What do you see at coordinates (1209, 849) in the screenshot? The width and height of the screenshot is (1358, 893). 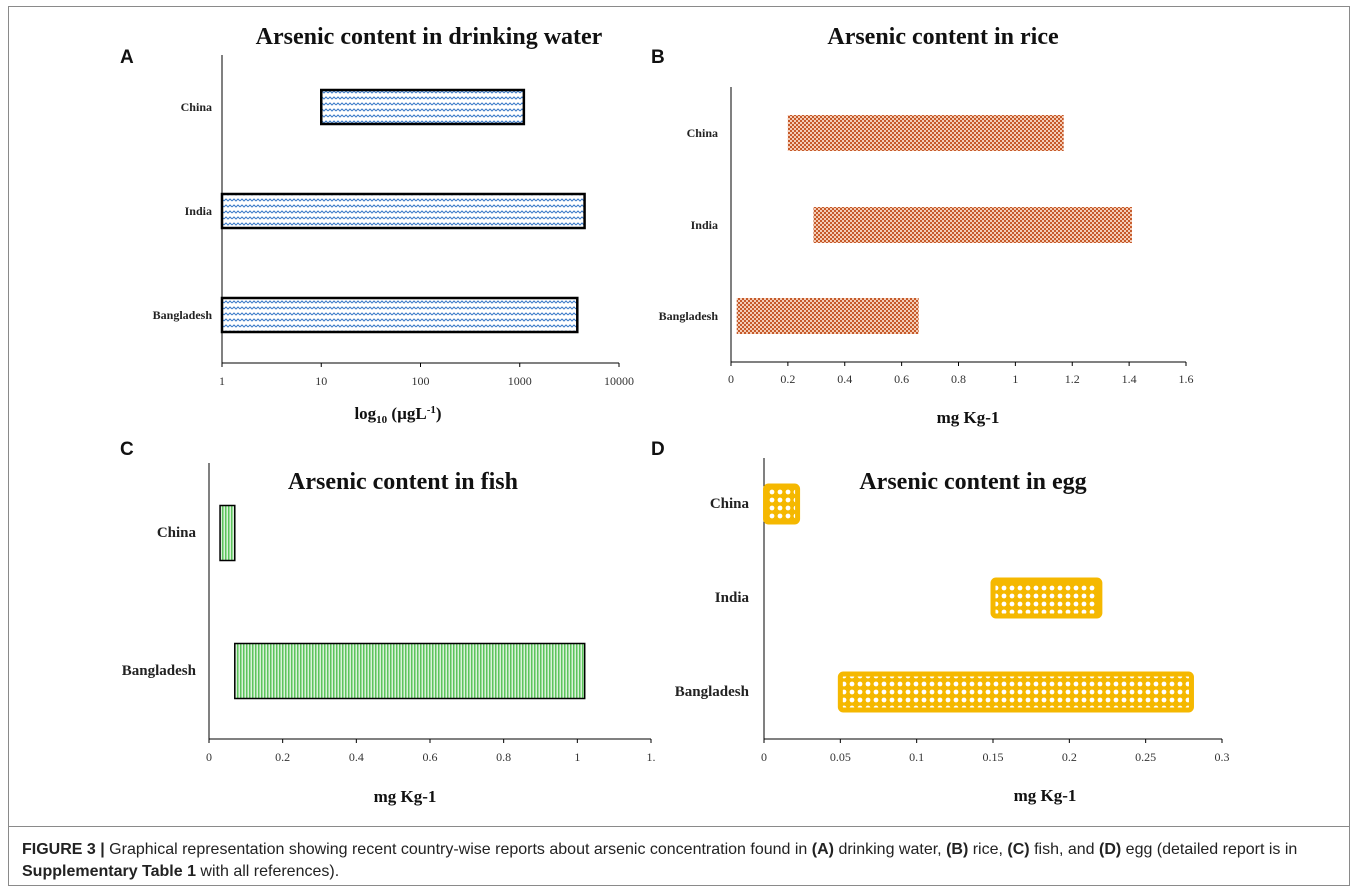 I see `caption-text: egg (detailed report is in` at bounding box center [1209, 849].